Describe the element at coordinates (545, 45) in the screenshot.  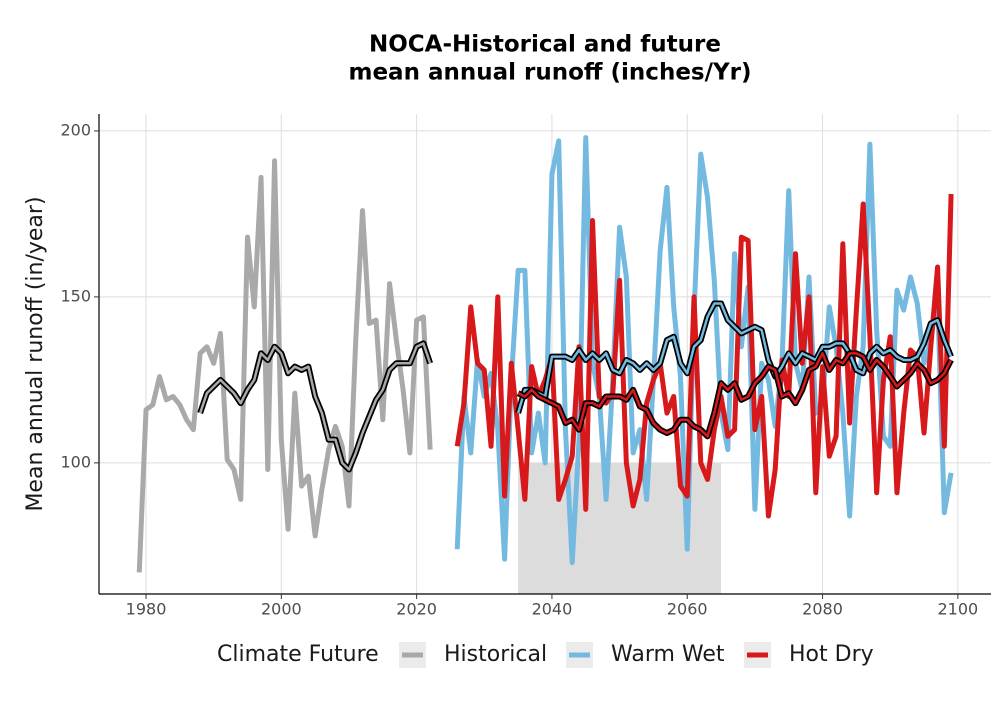
I see `chart-title: NOCA-Historical and future` at that location.